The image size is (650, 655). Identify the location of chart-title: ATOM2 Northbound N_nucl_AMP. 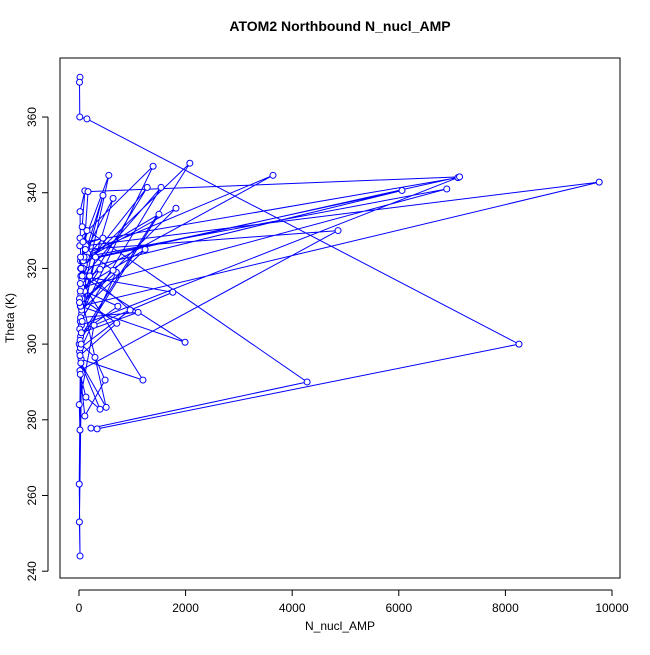
(339, 26).